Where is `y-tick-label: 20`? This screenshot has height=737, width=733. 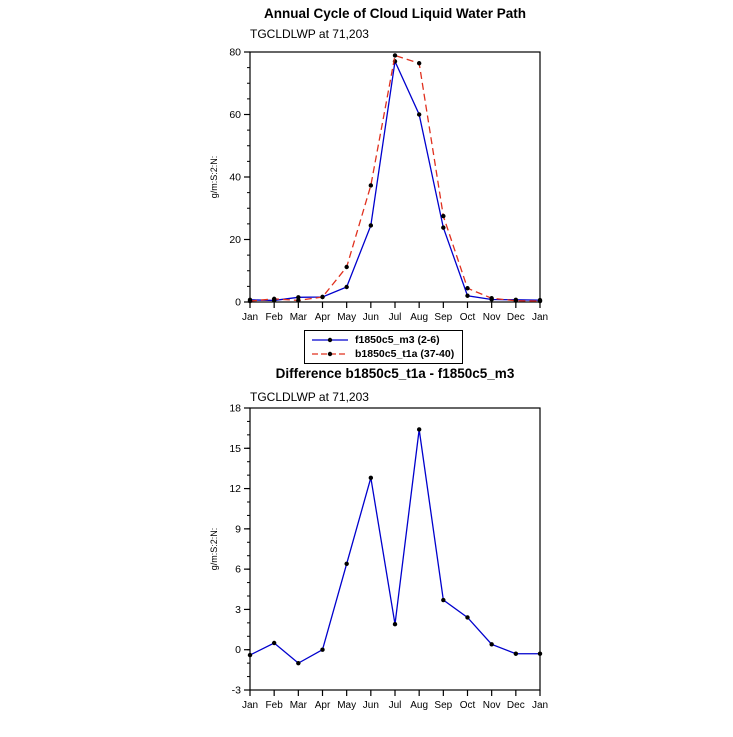 y-tick-label: 20 is located at coordinates (235, 240).